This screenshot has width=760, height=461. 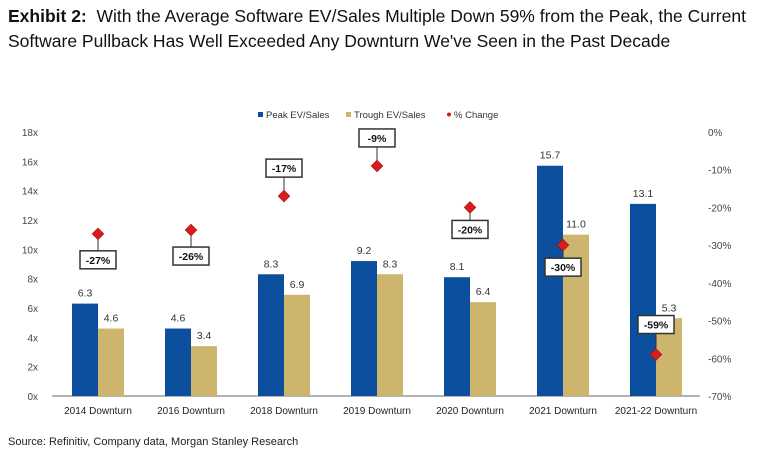 I want to click on legend-label: Trough EV/Sales, so click(x=390, y=115).